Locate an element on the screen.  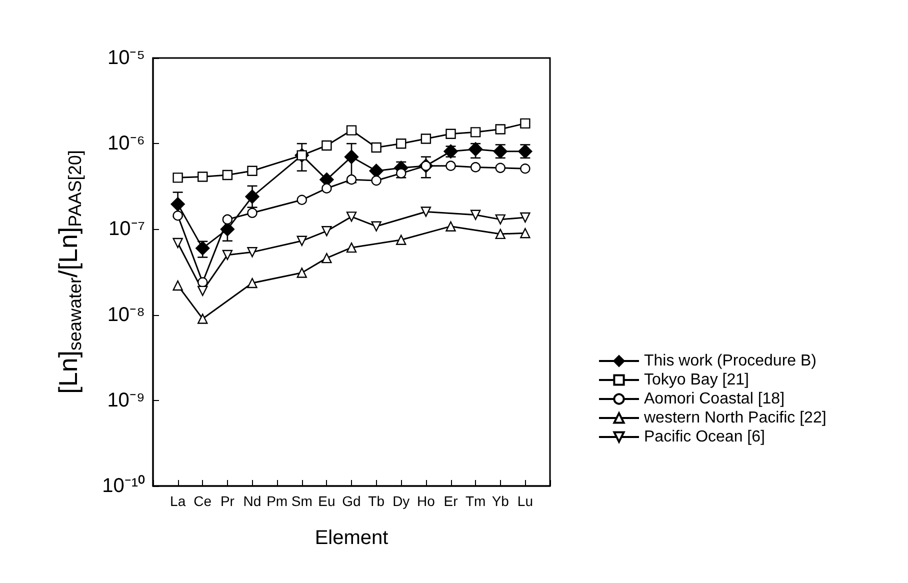
x-tick-label: Pr is located at coordinates (227, 501).